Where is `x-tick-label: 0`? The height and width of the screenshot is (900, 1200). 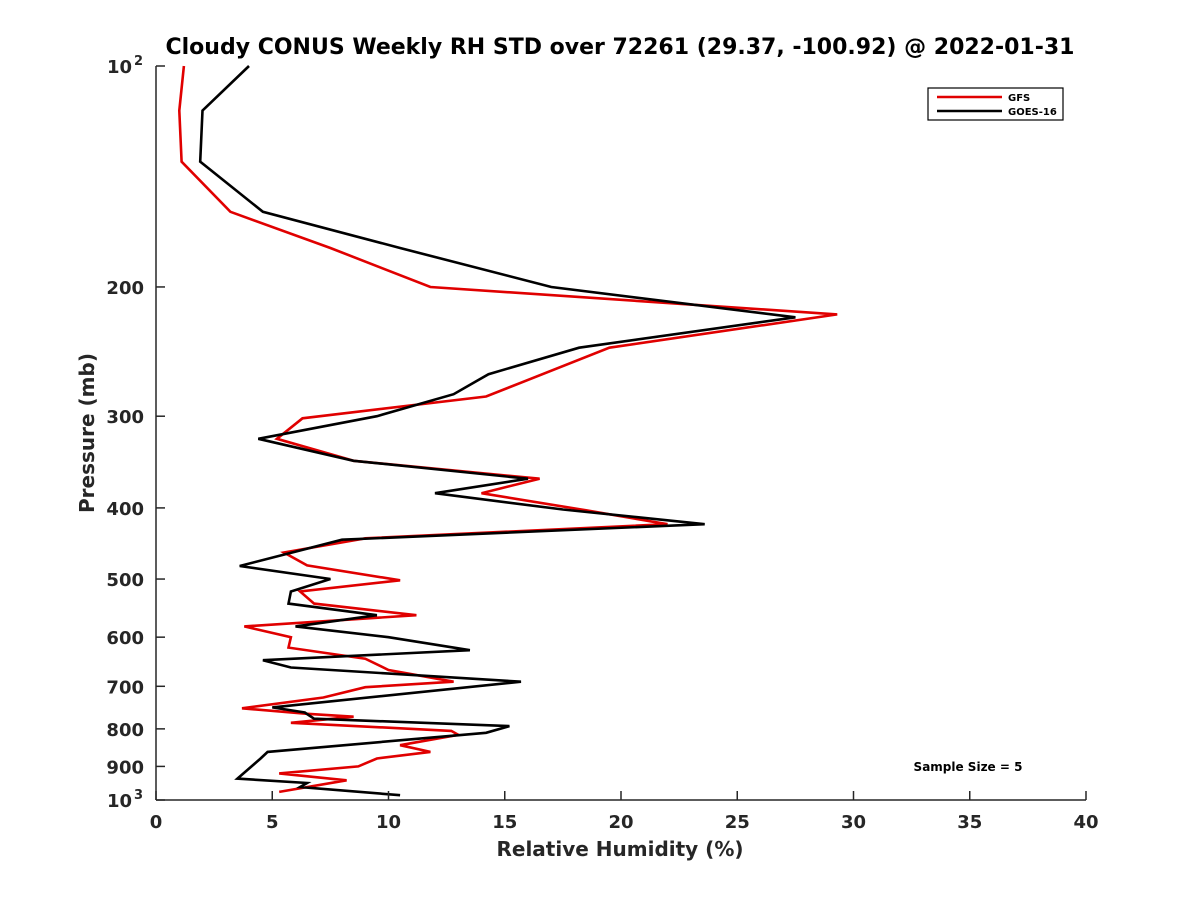 x-tick-label: 0 is located at coordinates (156, 822).